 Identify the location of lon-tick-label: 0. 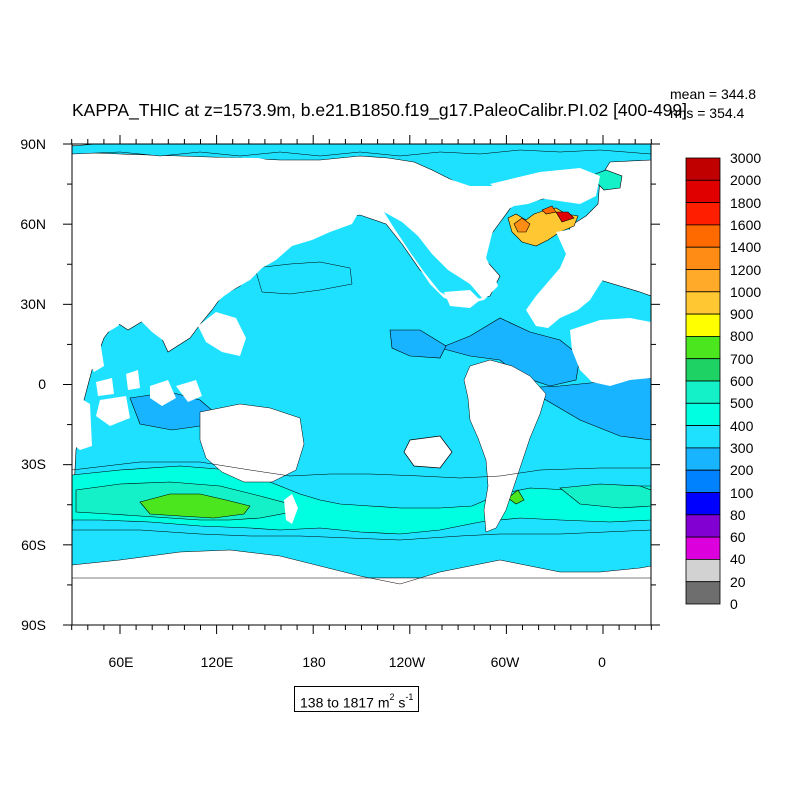
(602, 662).